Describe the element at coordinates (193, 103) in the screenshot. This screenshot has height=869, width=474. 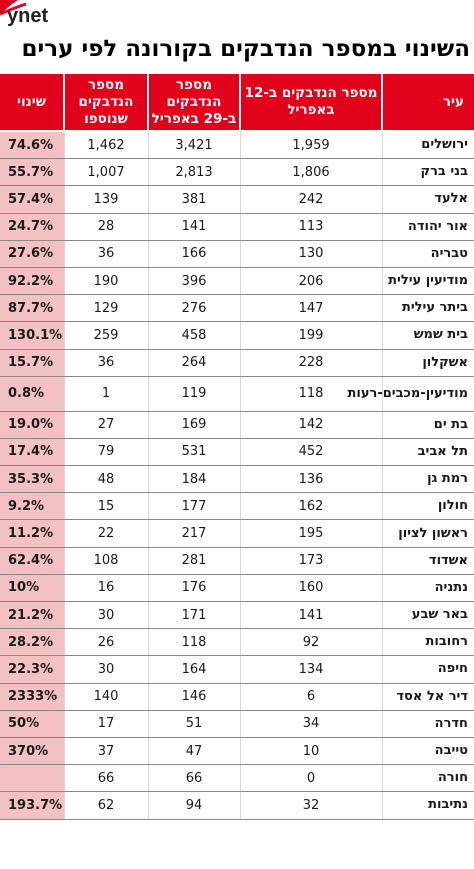
I see `header-apr29: מספר הנדבקים ב-29 באפריל` at that location.